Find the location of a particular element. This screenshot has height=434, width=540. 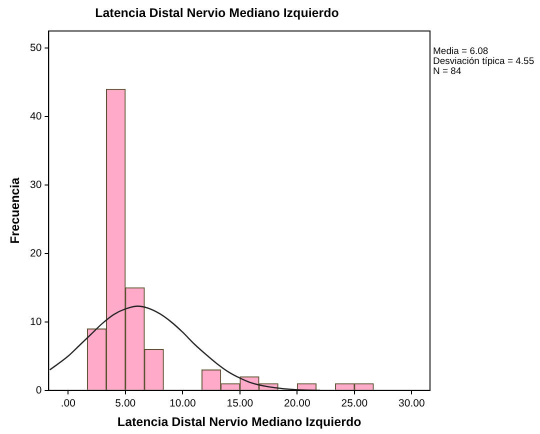

x-axis-title: Latencia Distal Nervio Mediano Izquierdo is located at coordinates (239, 421).